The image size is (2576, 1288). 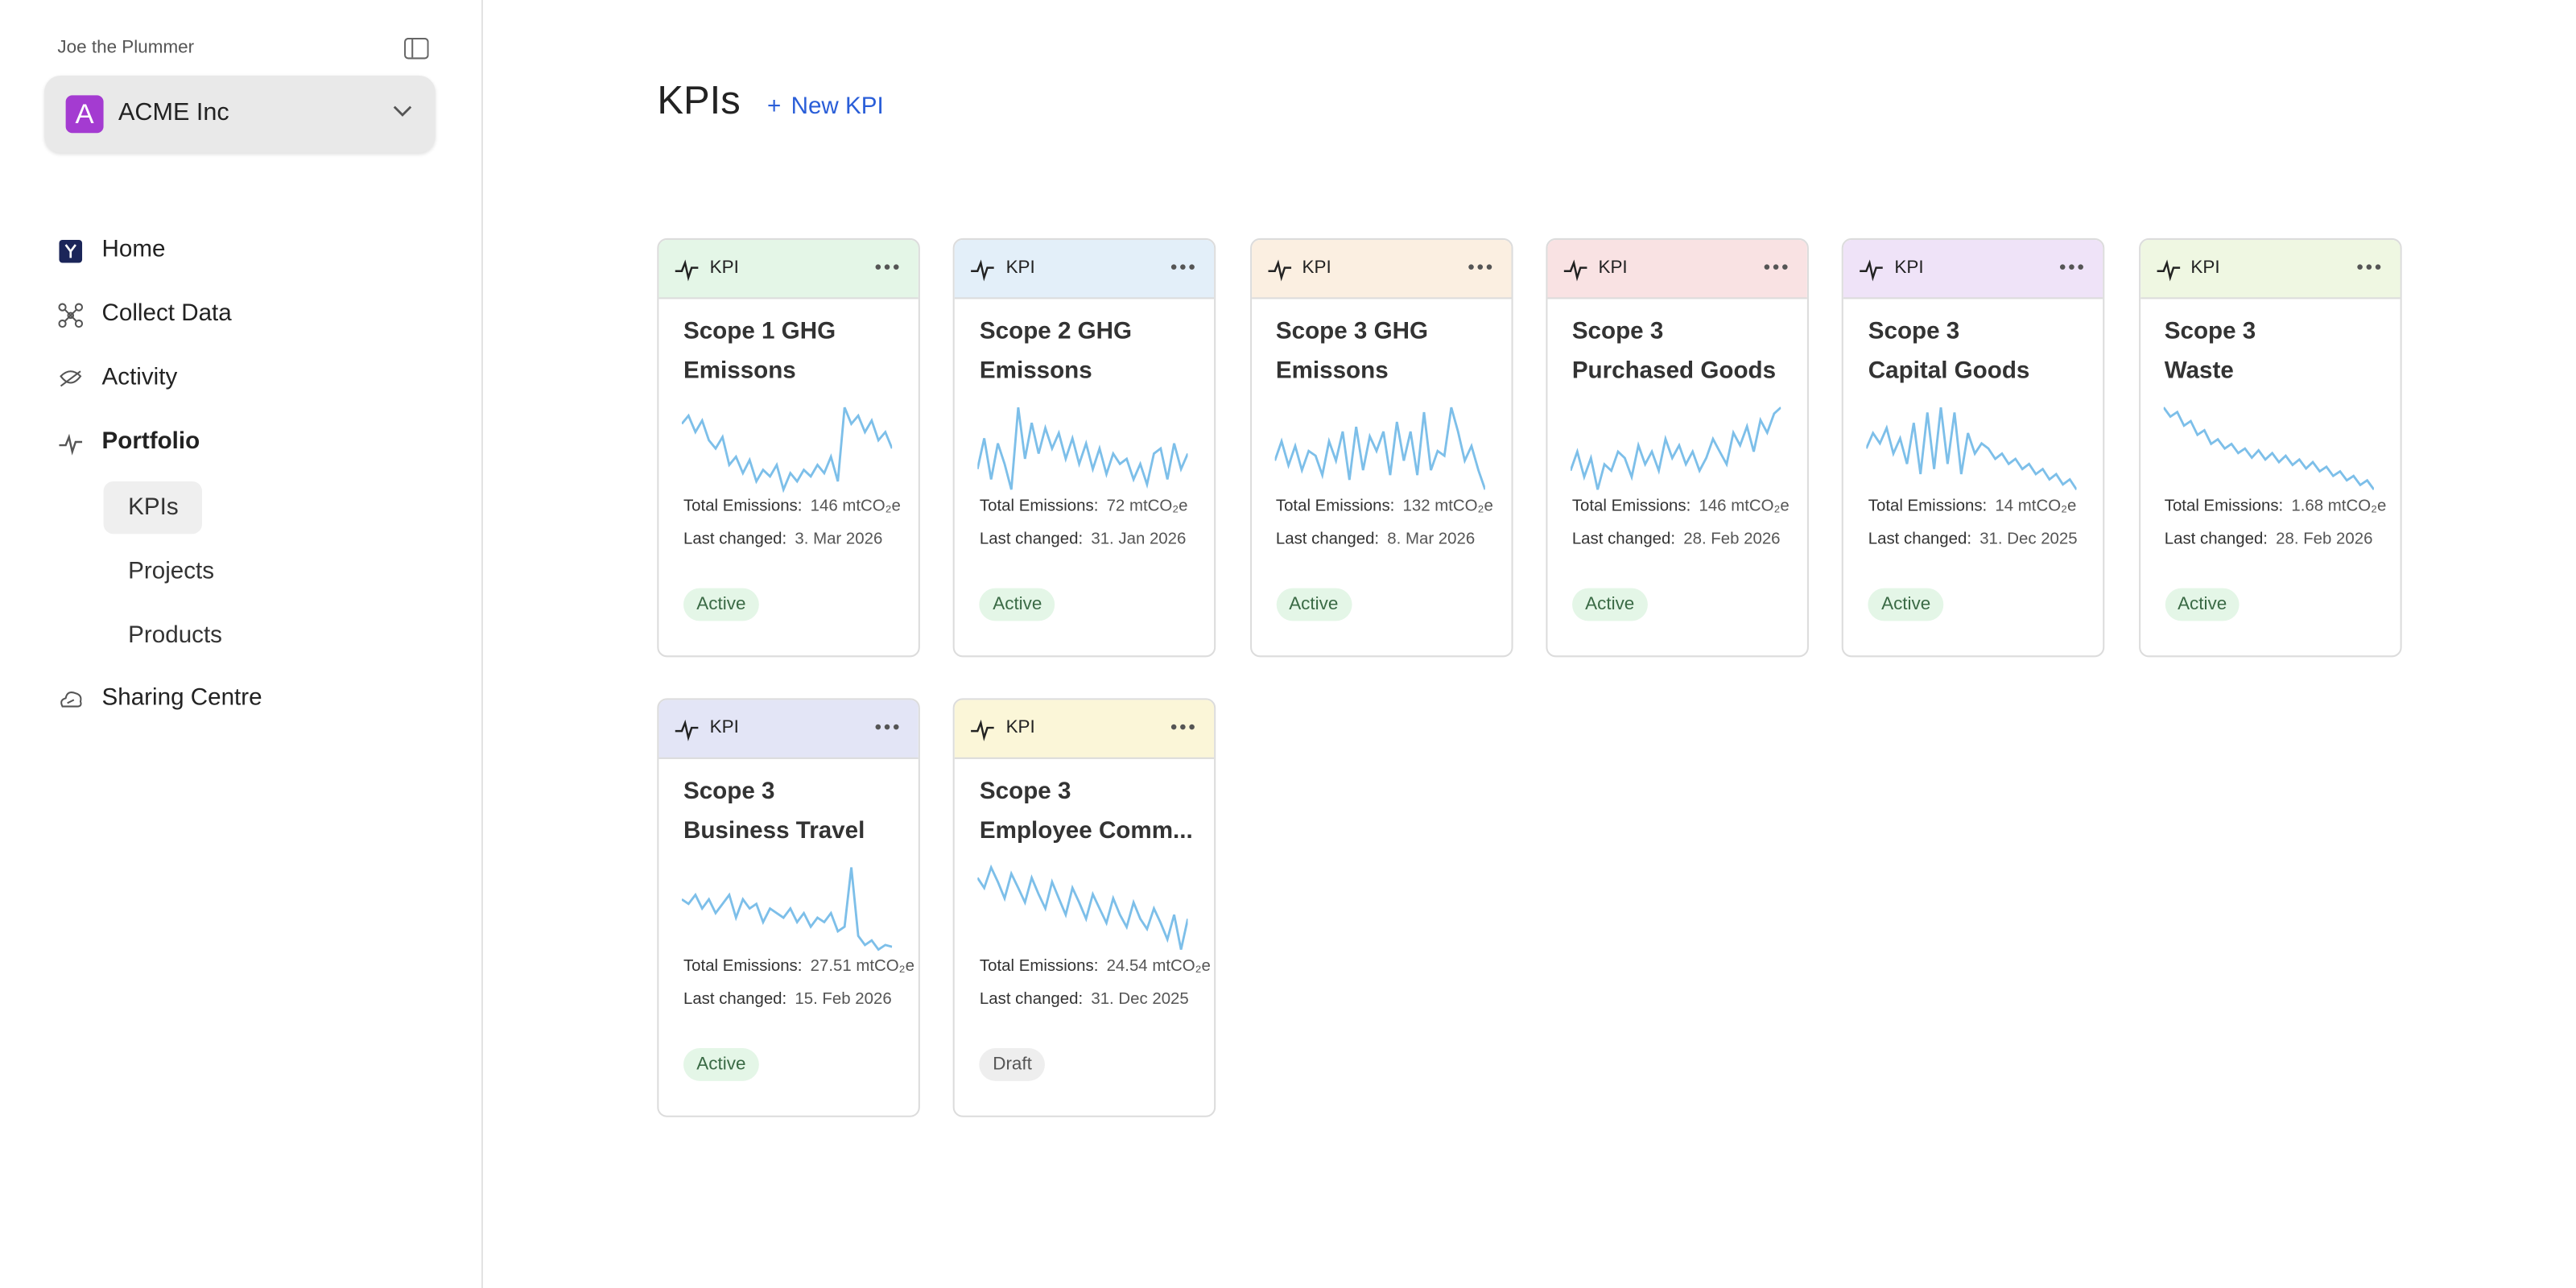 I want to click on org-switcher: A ACME Inc, so click(x=240, y=114).